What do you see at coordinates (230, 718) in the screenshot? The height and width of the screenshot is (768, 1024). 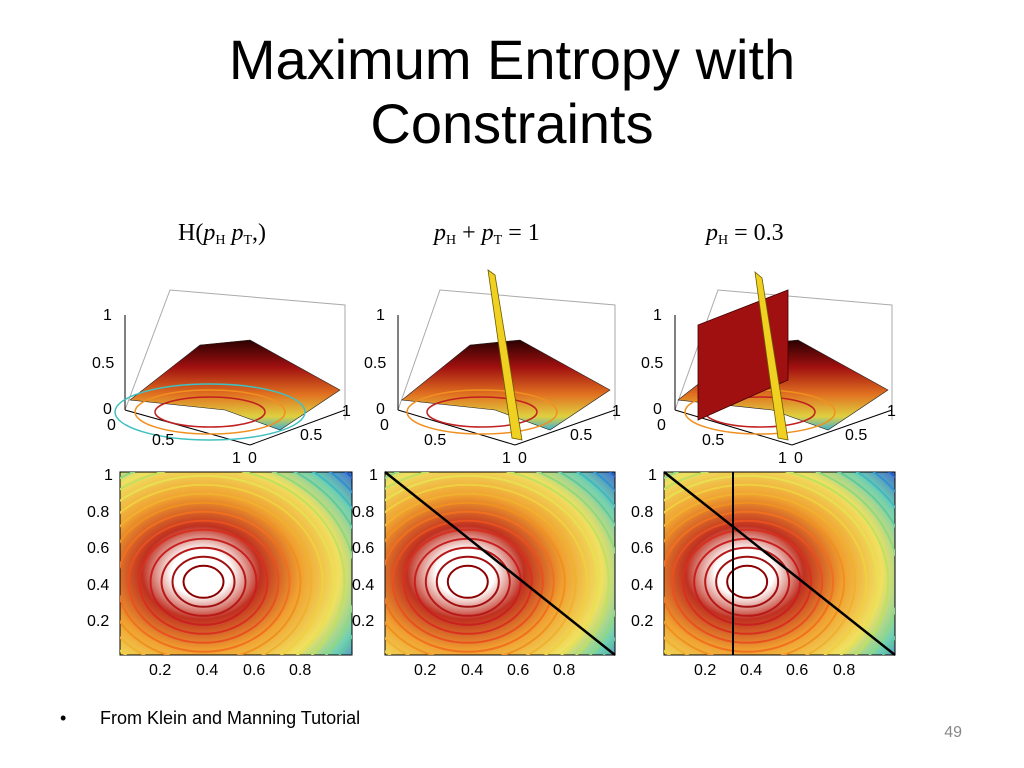 I see `bullet-text: From Klein and Manning Tutorial` at bounding box center [230, 718].